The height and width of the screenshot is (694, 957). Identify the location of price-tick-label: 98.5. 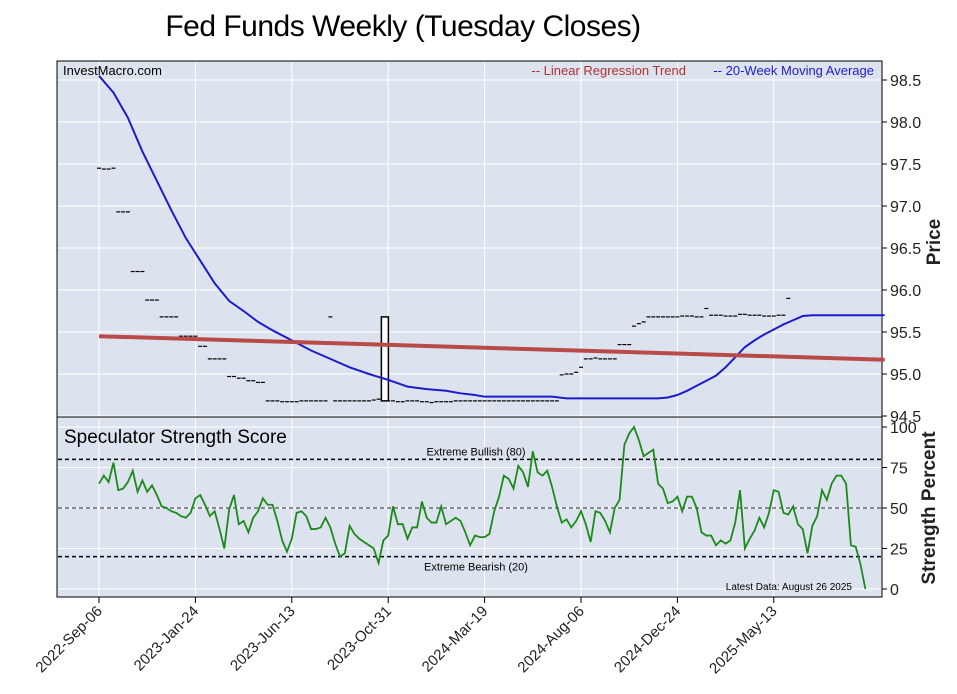
(905, 81).